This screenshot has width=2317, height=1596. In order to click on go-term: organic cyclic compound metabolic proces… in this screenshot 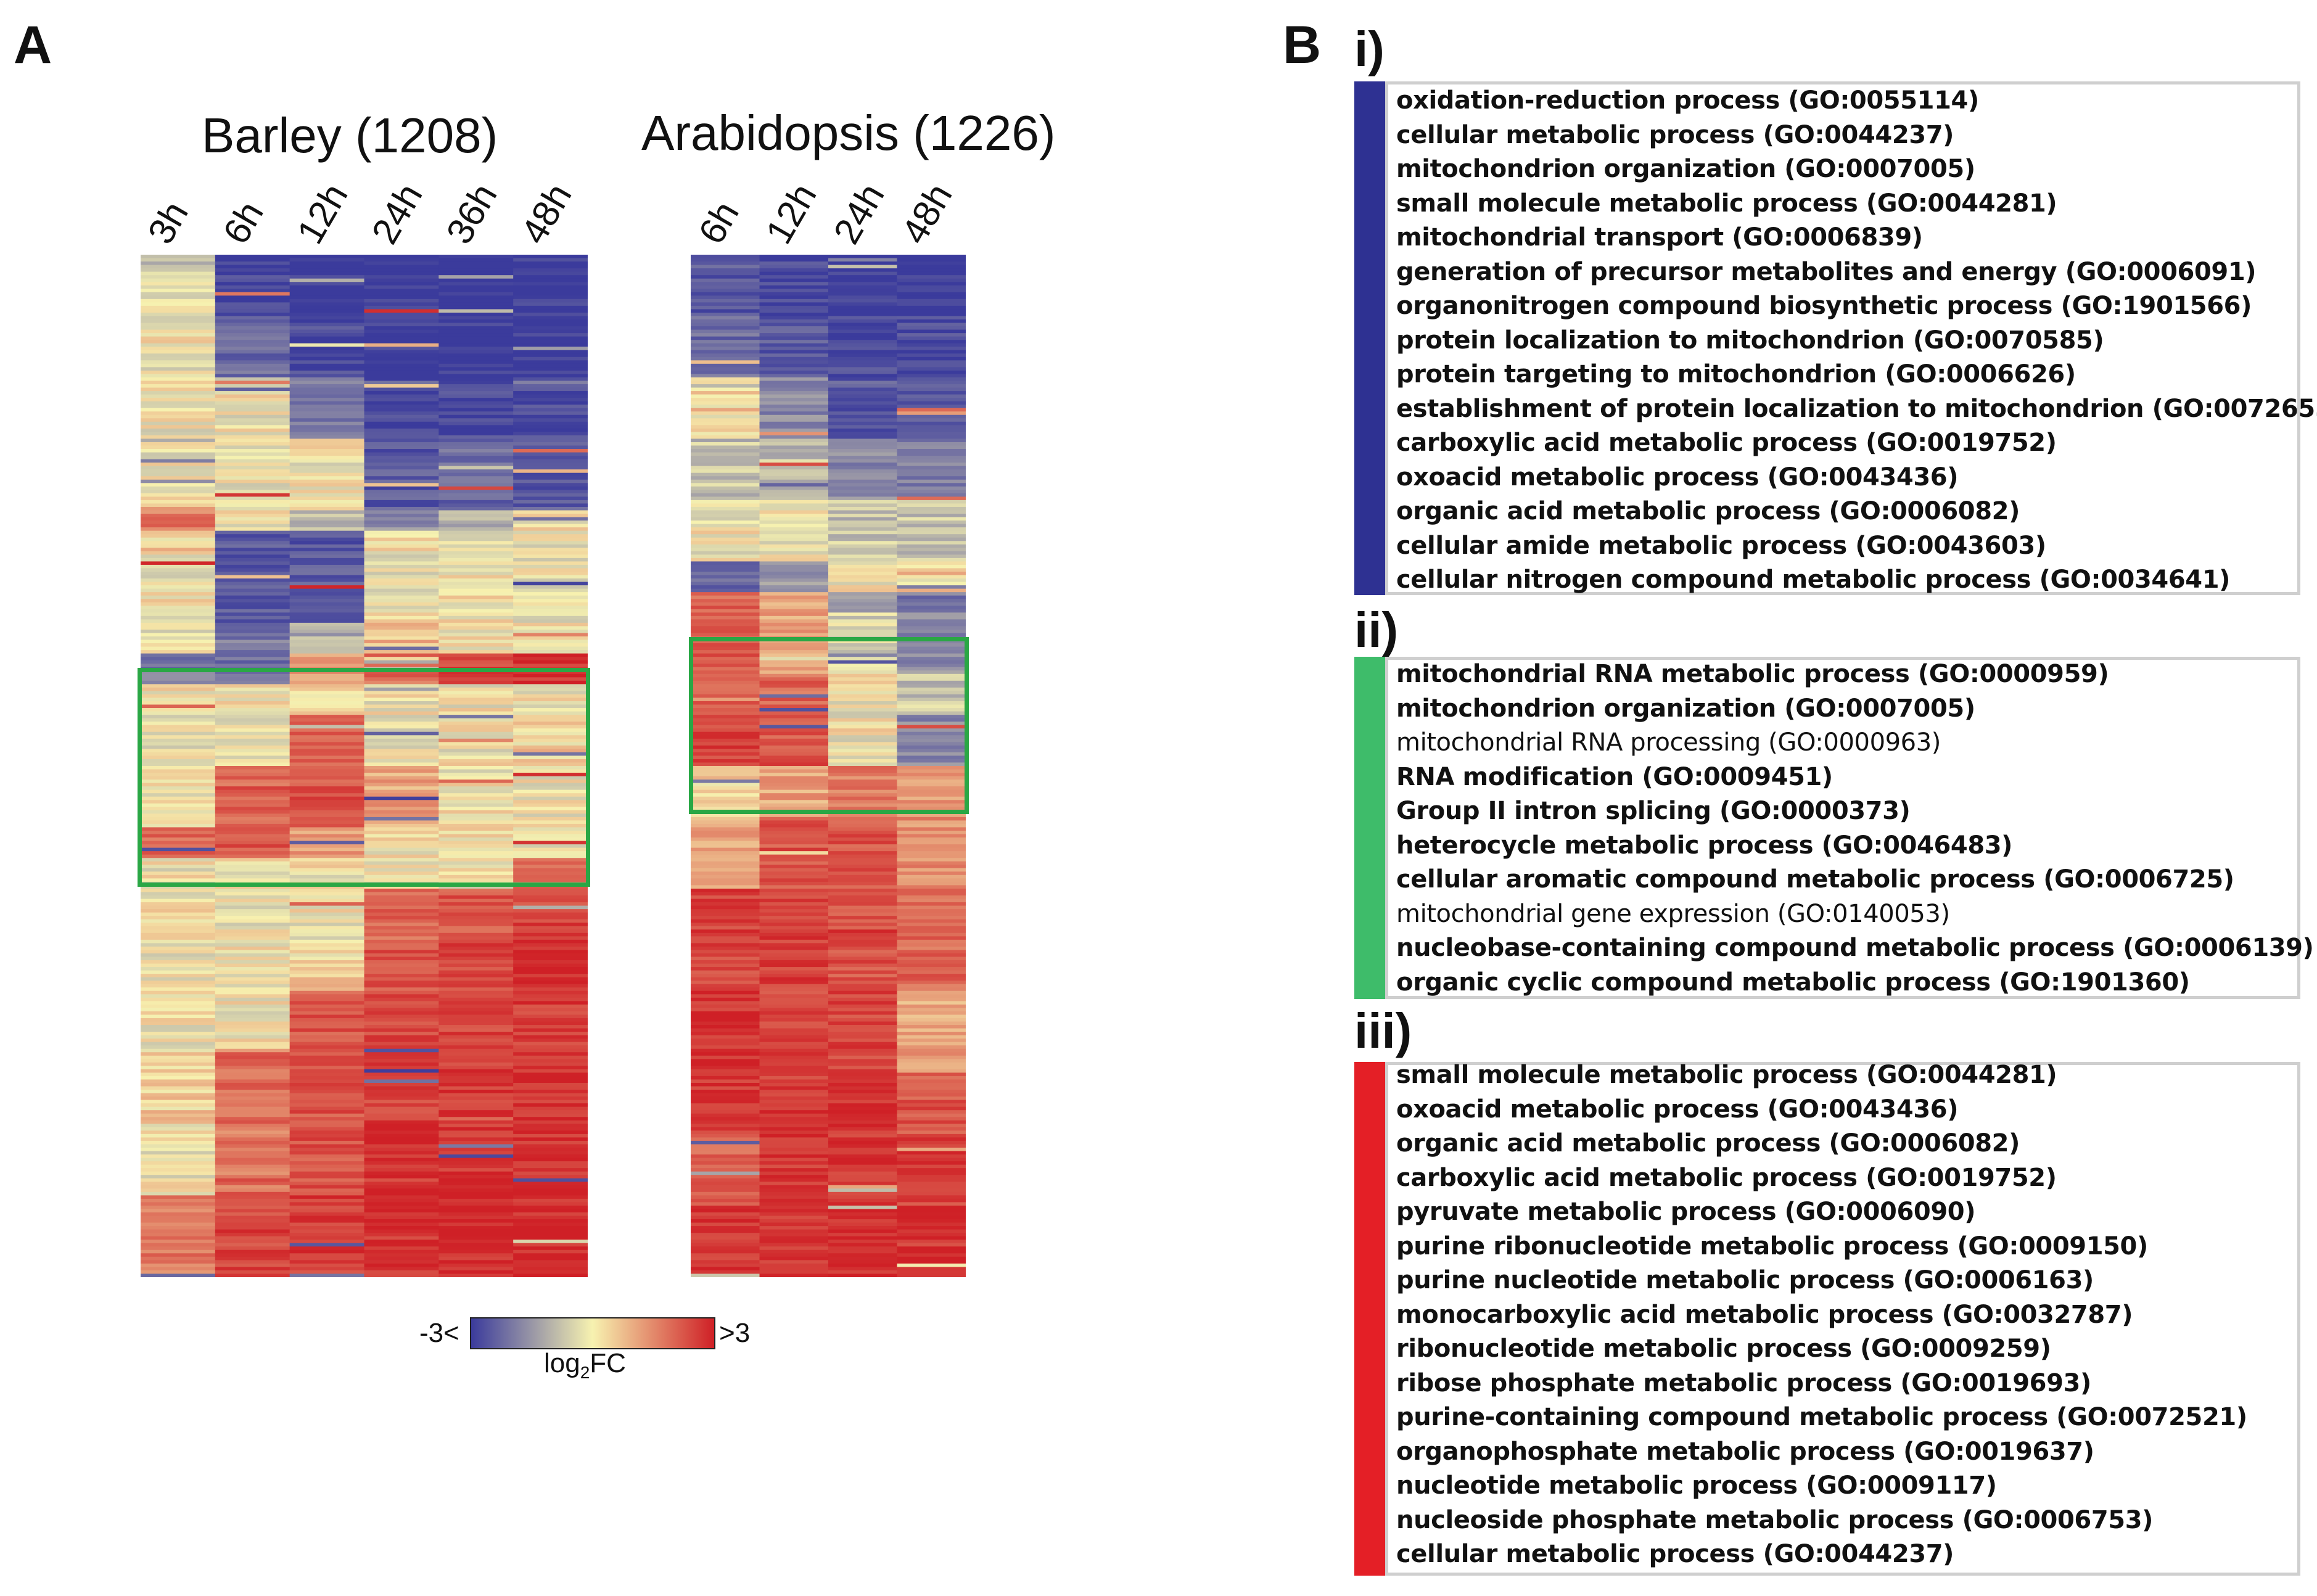, I will do `click(1793, 982)`.